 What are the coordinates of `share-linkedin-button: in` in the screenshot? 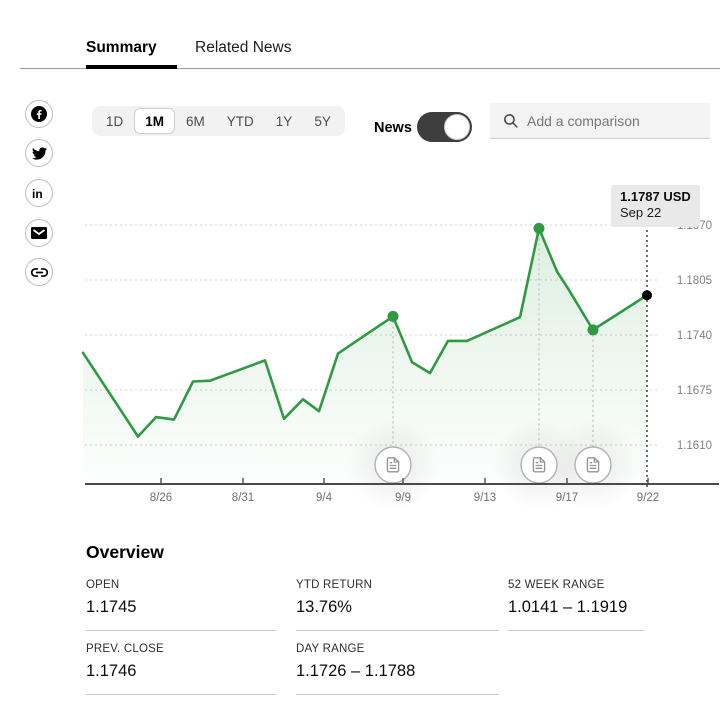 It's located at (39, 193).